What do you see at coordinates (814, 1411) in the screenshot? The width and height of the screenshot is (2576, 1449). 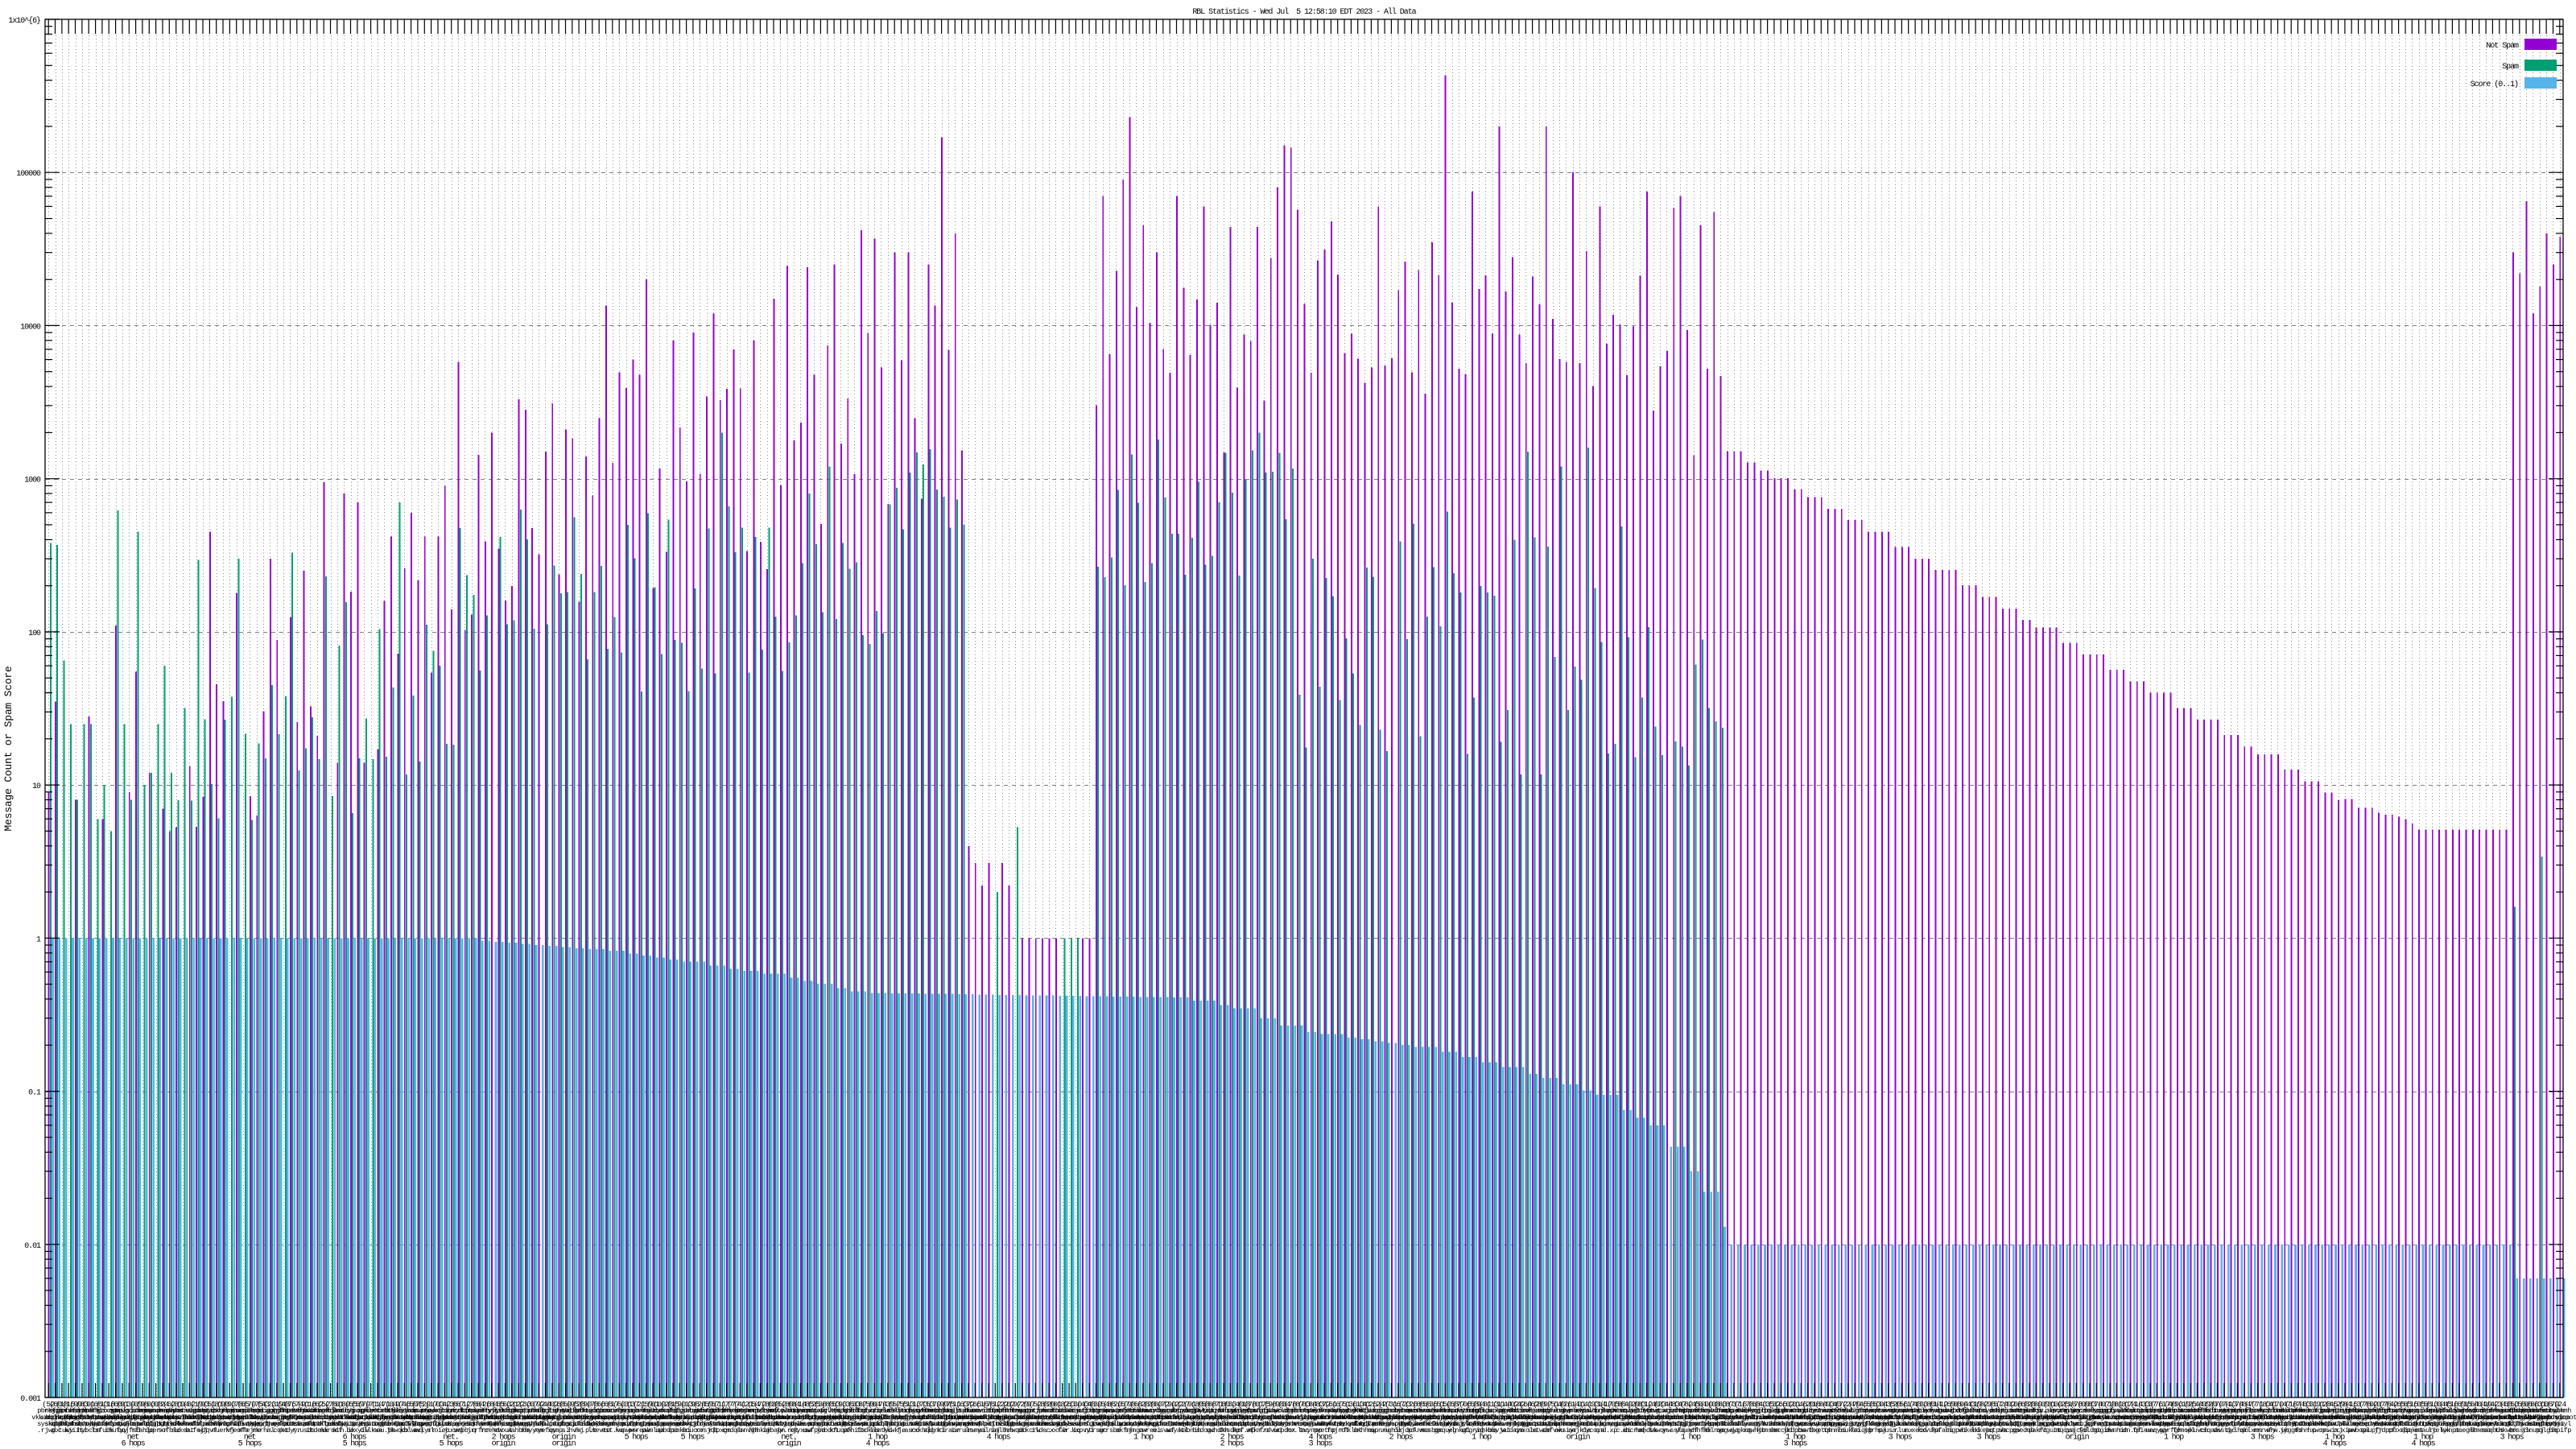 I see `svg-text: eactxw` at bounding box center [814, 1411].